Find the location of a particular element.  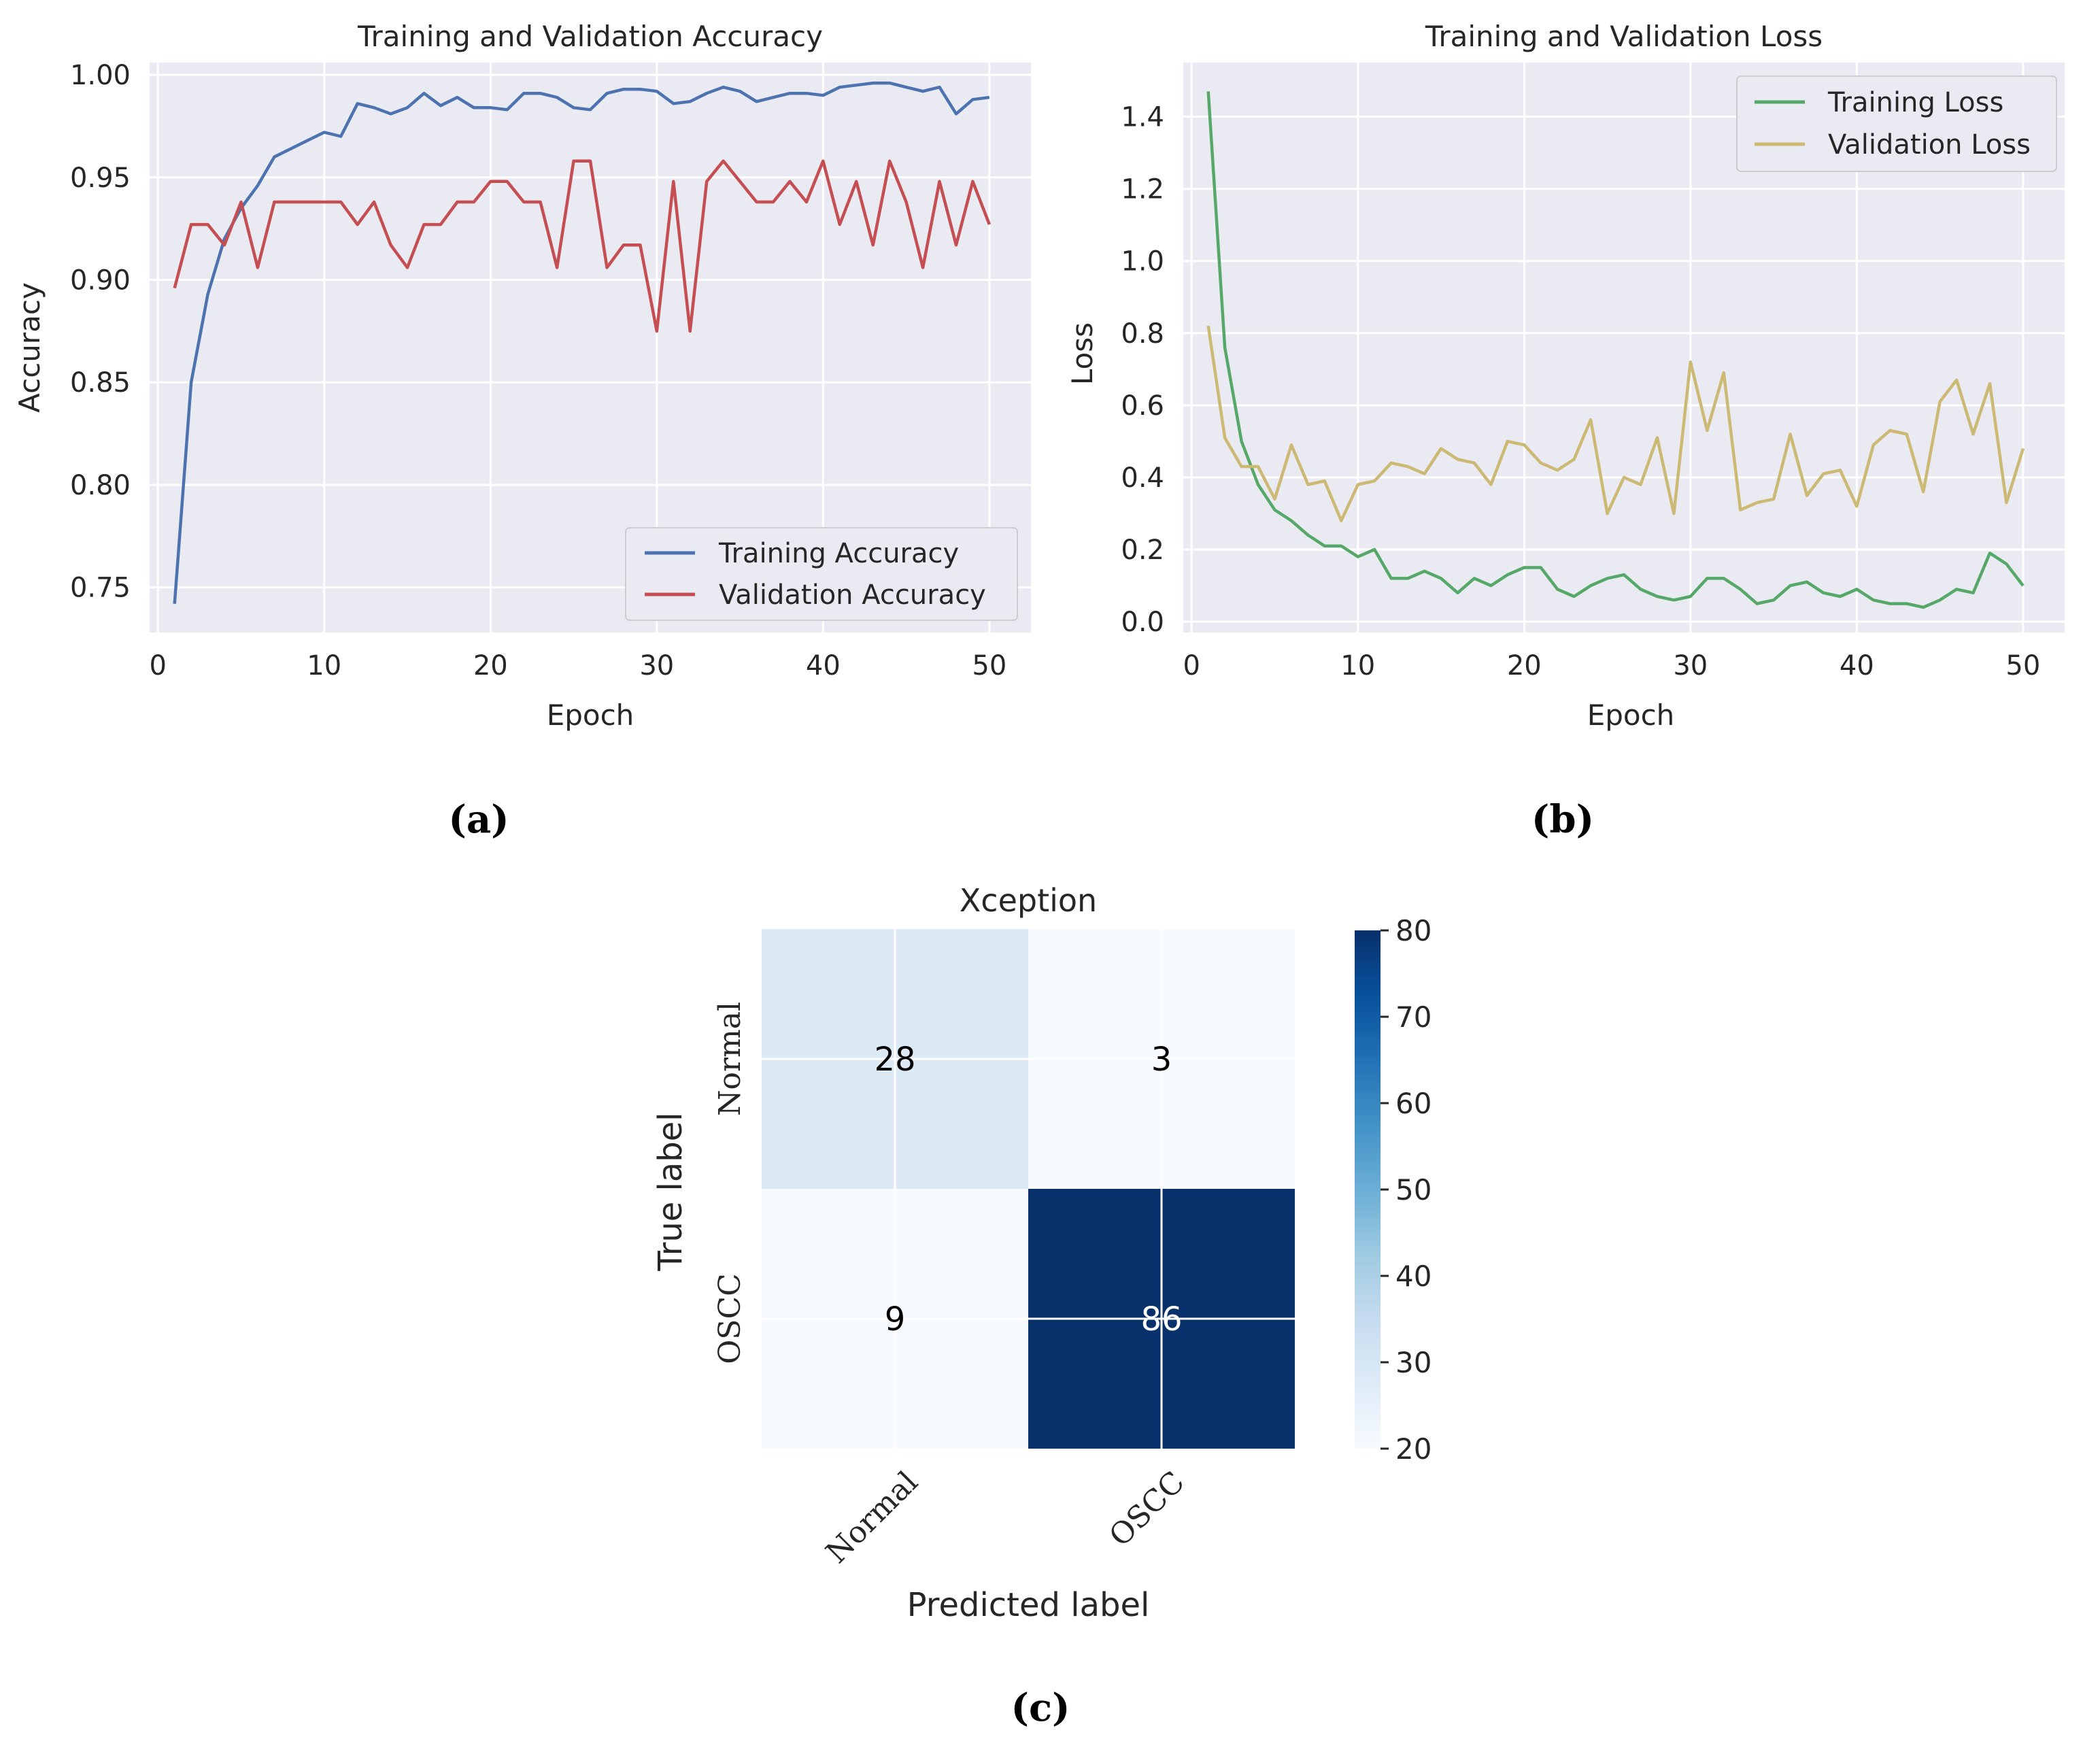

legend-label-validation-accuracy: Validation Accuracy is located at coordinates (852, 595).